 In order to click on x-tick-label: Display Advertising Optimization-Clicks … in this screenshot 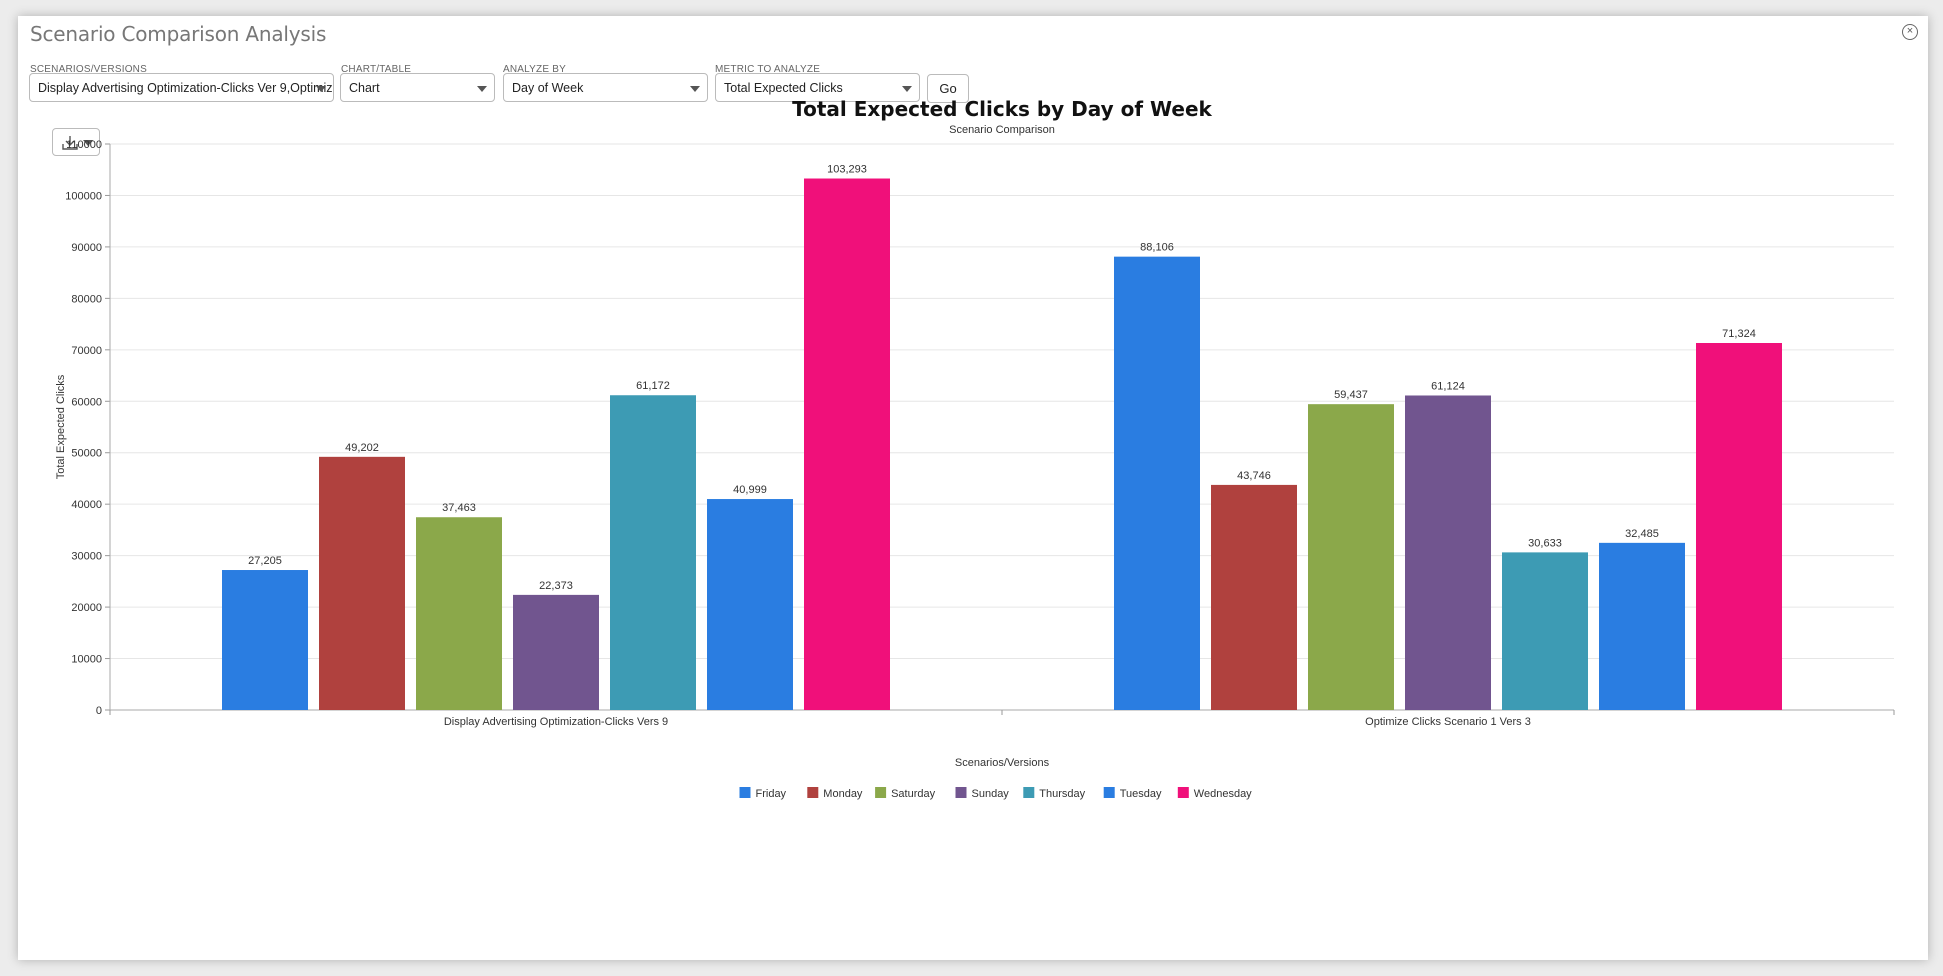, I will do `click(556, 722)`.